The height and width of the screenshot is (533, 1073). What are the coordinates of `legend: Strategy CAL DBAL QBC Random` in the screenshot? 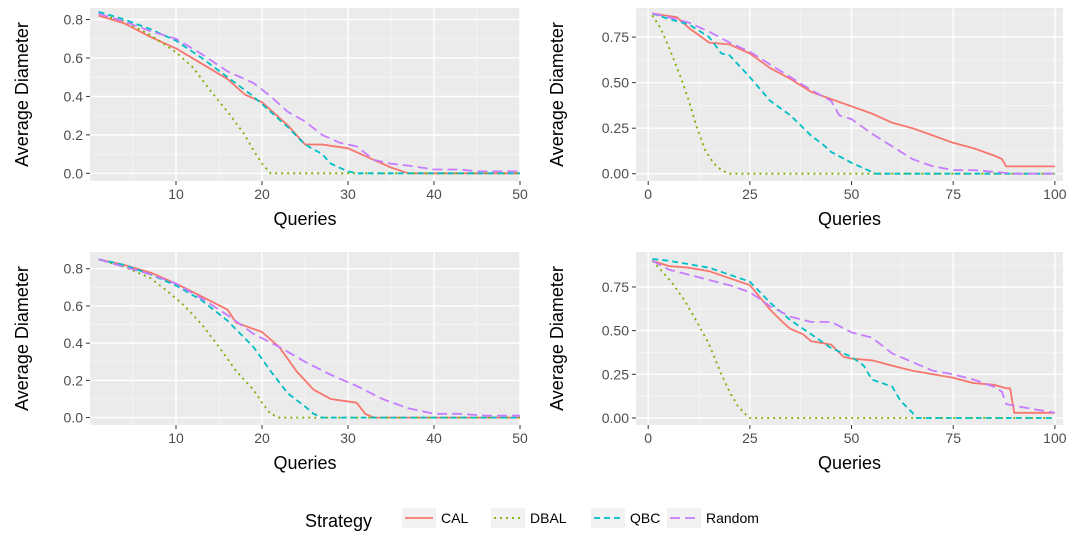 It's located at (532, 519).